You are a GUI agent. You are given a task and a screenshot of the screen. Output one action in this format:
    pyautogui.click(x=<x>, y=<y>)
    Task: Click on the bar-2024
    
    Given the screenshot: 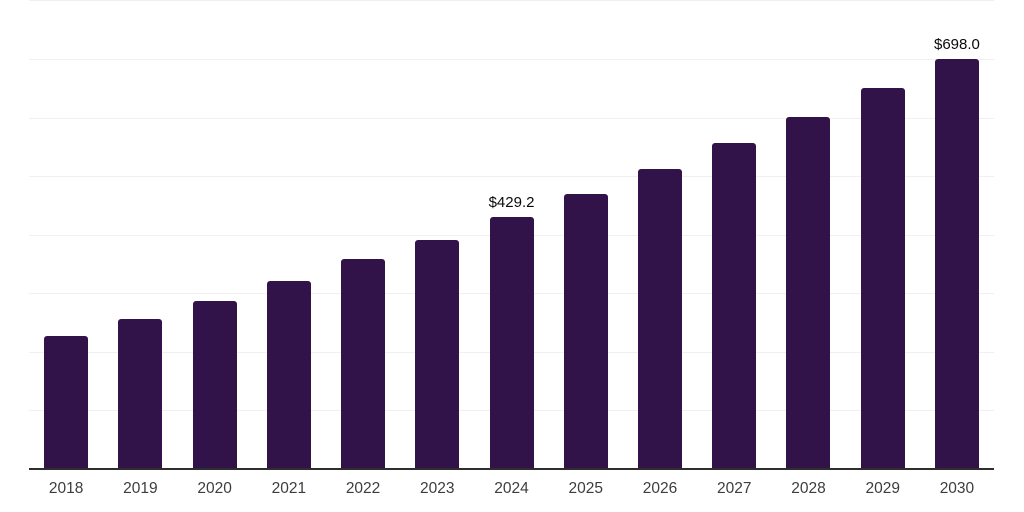 What is the action you would take?
    pyautogui.click(x=511, y=342)
    